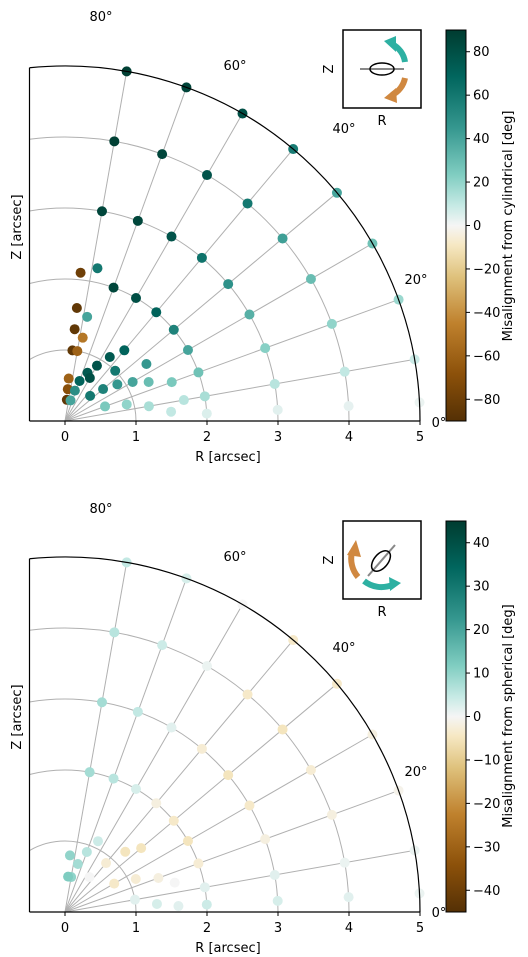  I want to click on bottom-inset-orange-arrowhead, so click(354, 548).